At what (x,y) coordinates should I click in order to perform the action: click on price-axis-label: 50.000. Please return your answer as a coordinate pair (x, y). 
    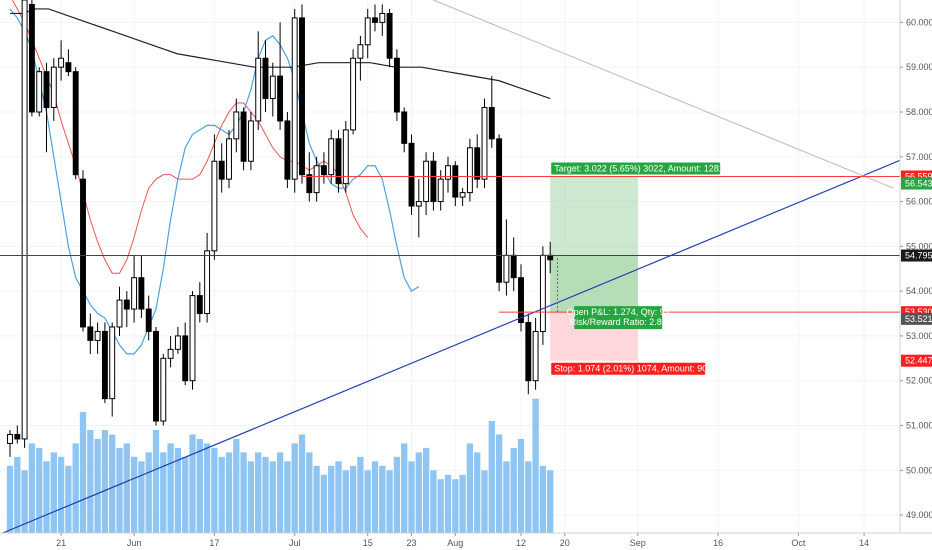
    Looking at the image, I should click on (919, 470).